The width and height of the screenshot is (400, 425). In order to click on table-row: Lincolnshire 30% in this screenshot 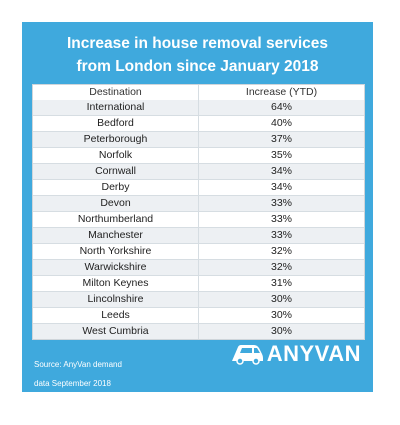, I will do `click(198, 299)`.